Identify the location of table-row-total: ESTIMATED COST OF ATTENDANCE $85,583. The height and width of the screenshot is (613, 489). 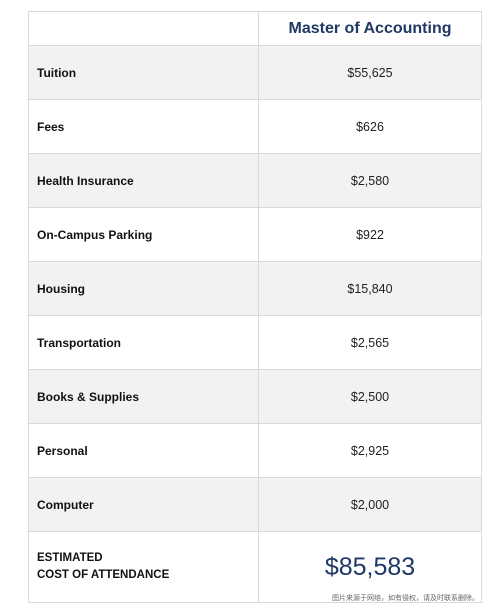
(255, 567).